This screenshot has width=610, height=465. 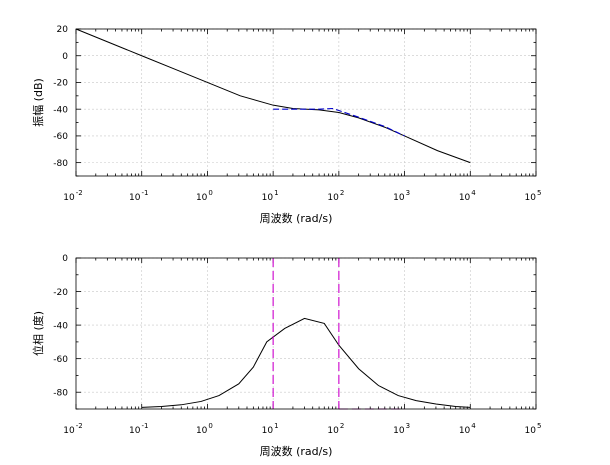 I want to click on y-axis-label: 位相 (度), so click(x=38, y=333).